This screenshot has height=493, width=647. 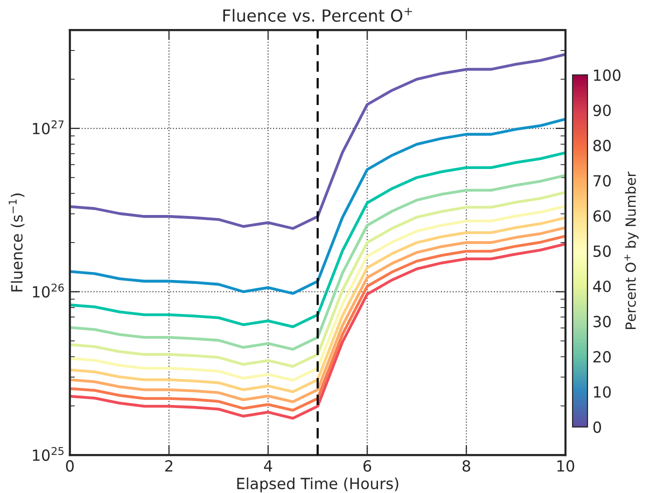 What do you see at coordinates (602, 146) in the screenshot?
I see `color-bar-label: 80` at bounding box center [602, 146].